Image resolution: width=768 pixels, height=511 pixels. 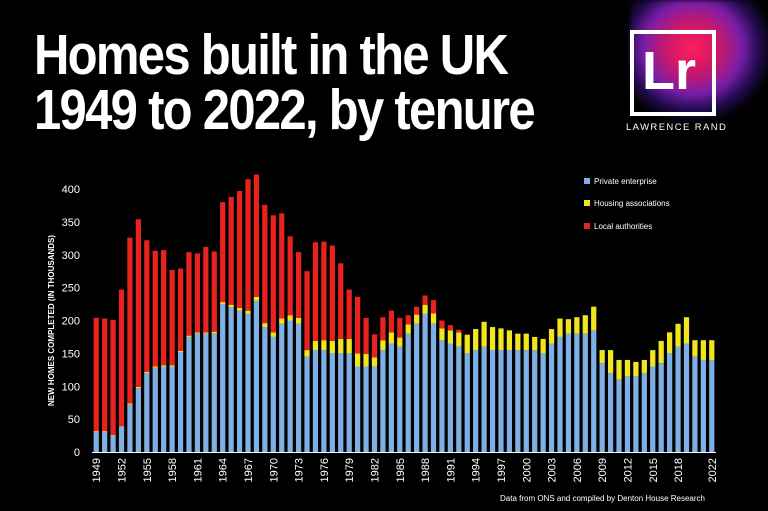 I want to click on bar-housing-associations-1987, so click(x=417, y=319).